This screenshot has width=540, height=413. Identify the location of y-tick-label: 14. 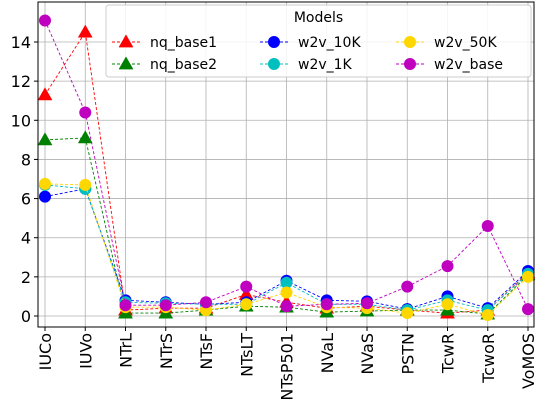
(21, 42).